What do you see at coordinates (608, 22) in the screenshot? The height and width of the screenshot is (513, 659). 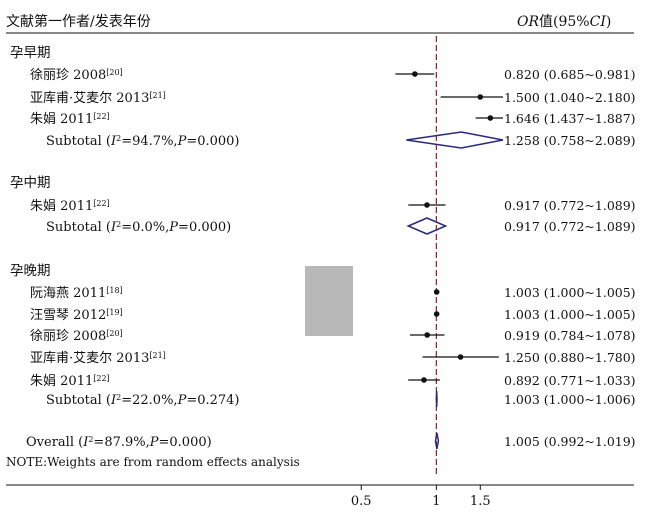 I see `header-close-paren: )` at bounding box center [608, 22].